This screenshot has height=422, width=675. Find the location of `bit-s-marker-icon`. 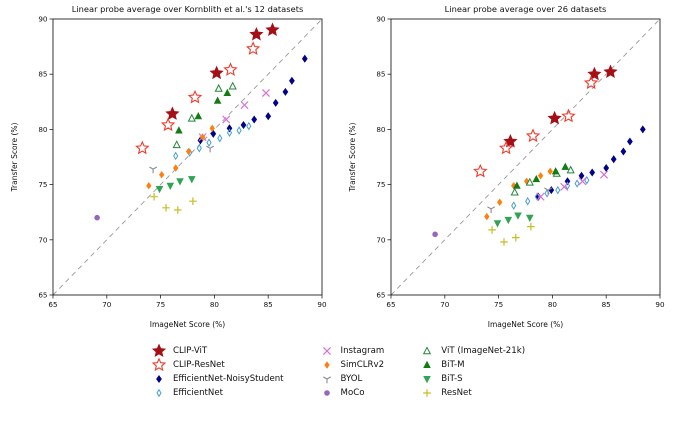

bit-s-marker-icon is located at coordinates (427, 380).